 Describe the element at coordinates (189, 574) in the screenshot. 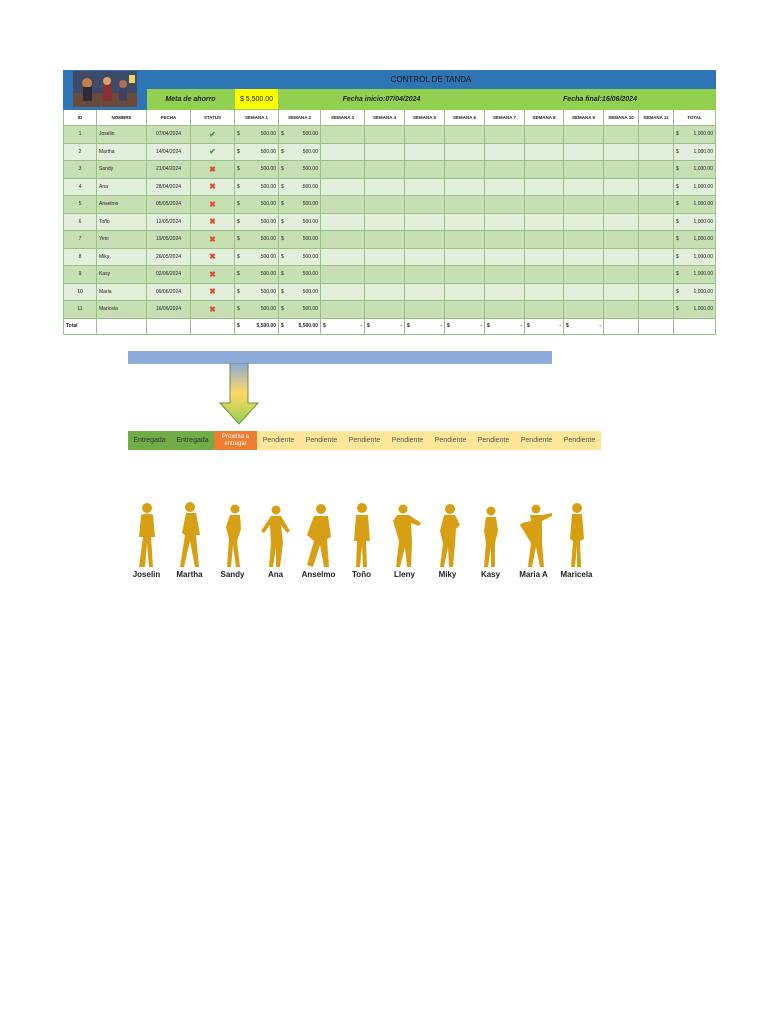

I see `participant-name: Martha` at that location.